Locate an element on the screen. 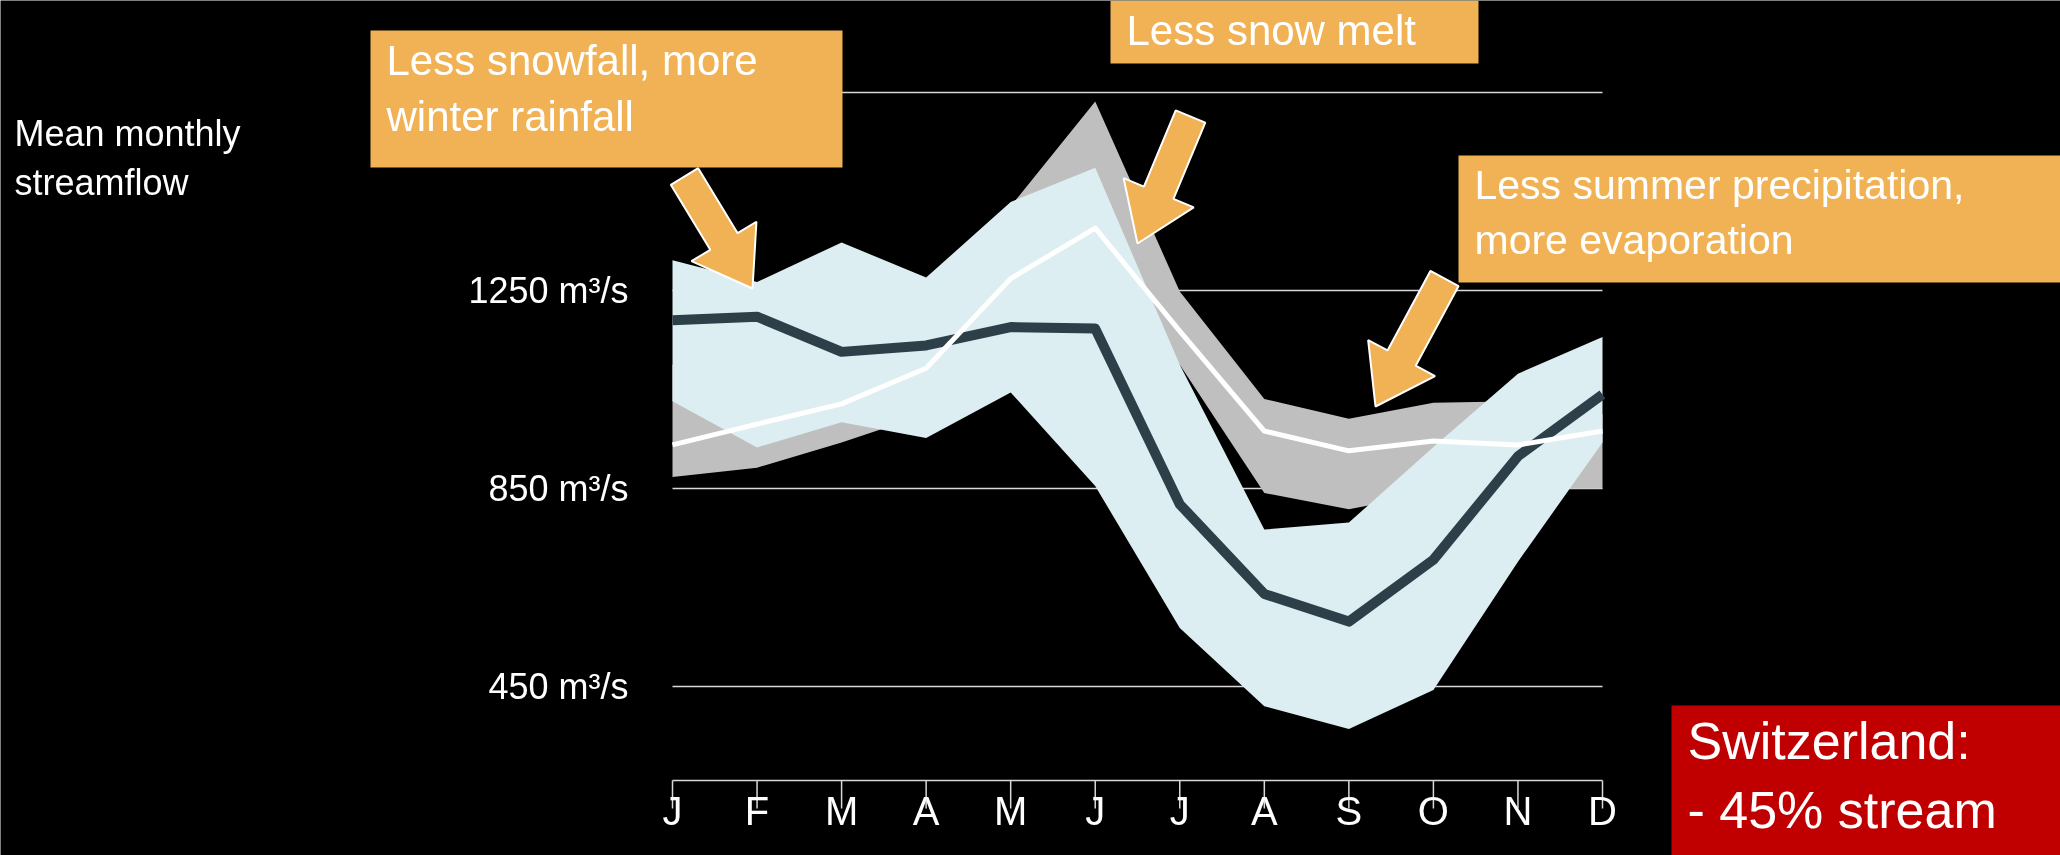 Image resolution: width=2060 pixels, height=855 pixels. annotation: Less summer precipitation, more evaporation is located at coordinates (1719, 212).